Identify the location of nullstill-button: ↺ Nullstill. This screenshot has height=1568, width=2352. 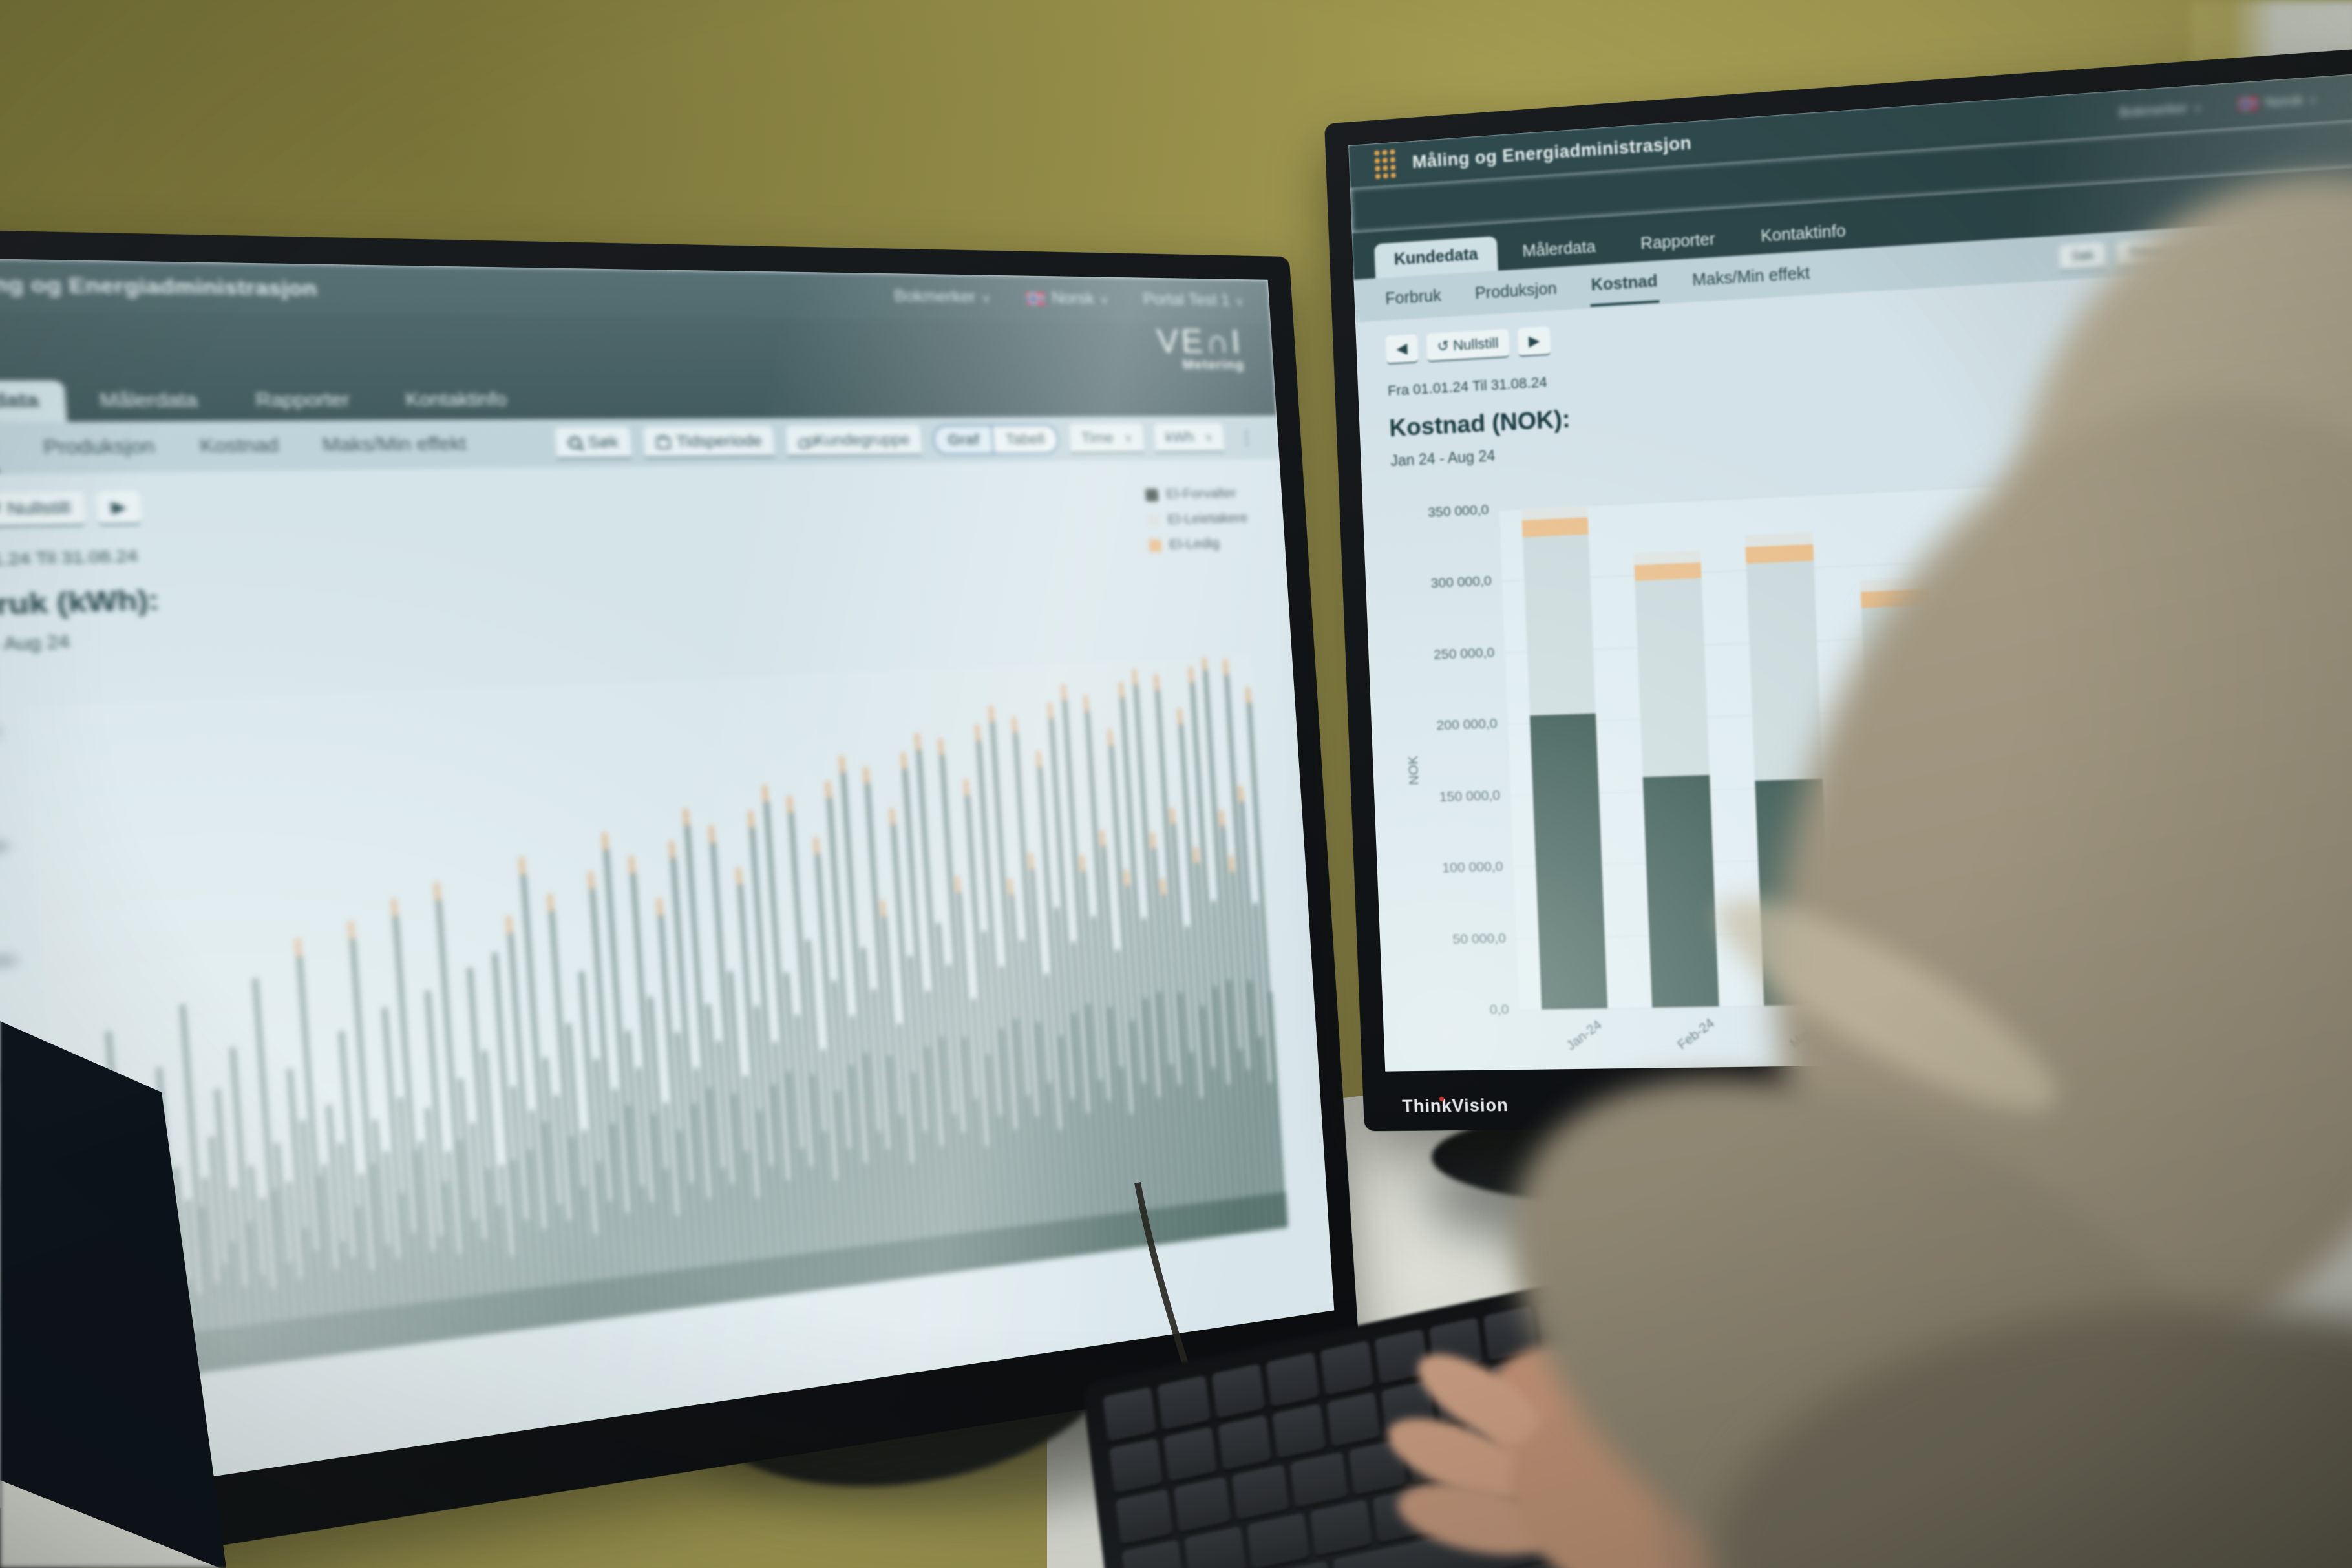
(1468, 345).